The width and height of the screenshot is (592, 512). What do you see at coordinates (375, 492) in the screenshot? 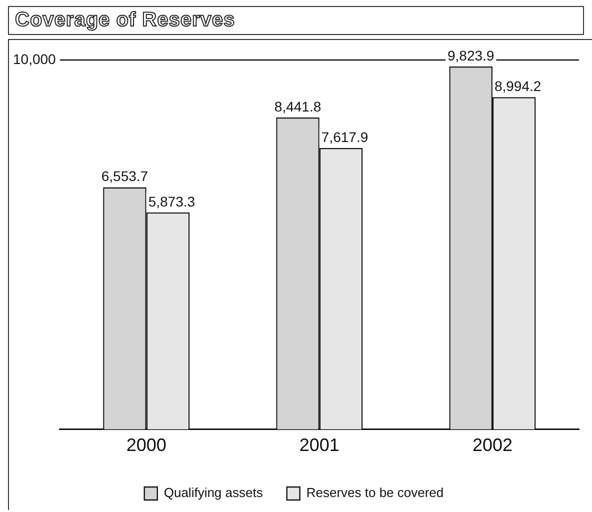
I see `legend-label: Reserves to be covered` at bounding box center [375, 492].